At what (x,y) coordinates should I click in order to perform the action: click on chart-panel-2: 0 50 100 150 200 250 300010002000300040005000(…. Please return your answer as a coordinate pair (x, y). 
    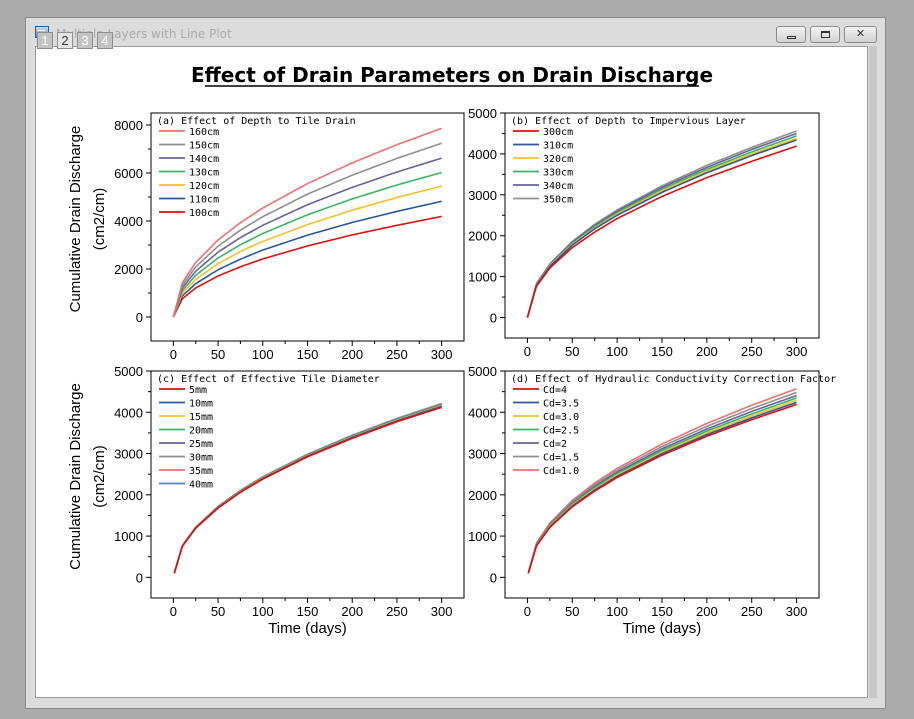
    Looking at the image, I should click on (644, 232).